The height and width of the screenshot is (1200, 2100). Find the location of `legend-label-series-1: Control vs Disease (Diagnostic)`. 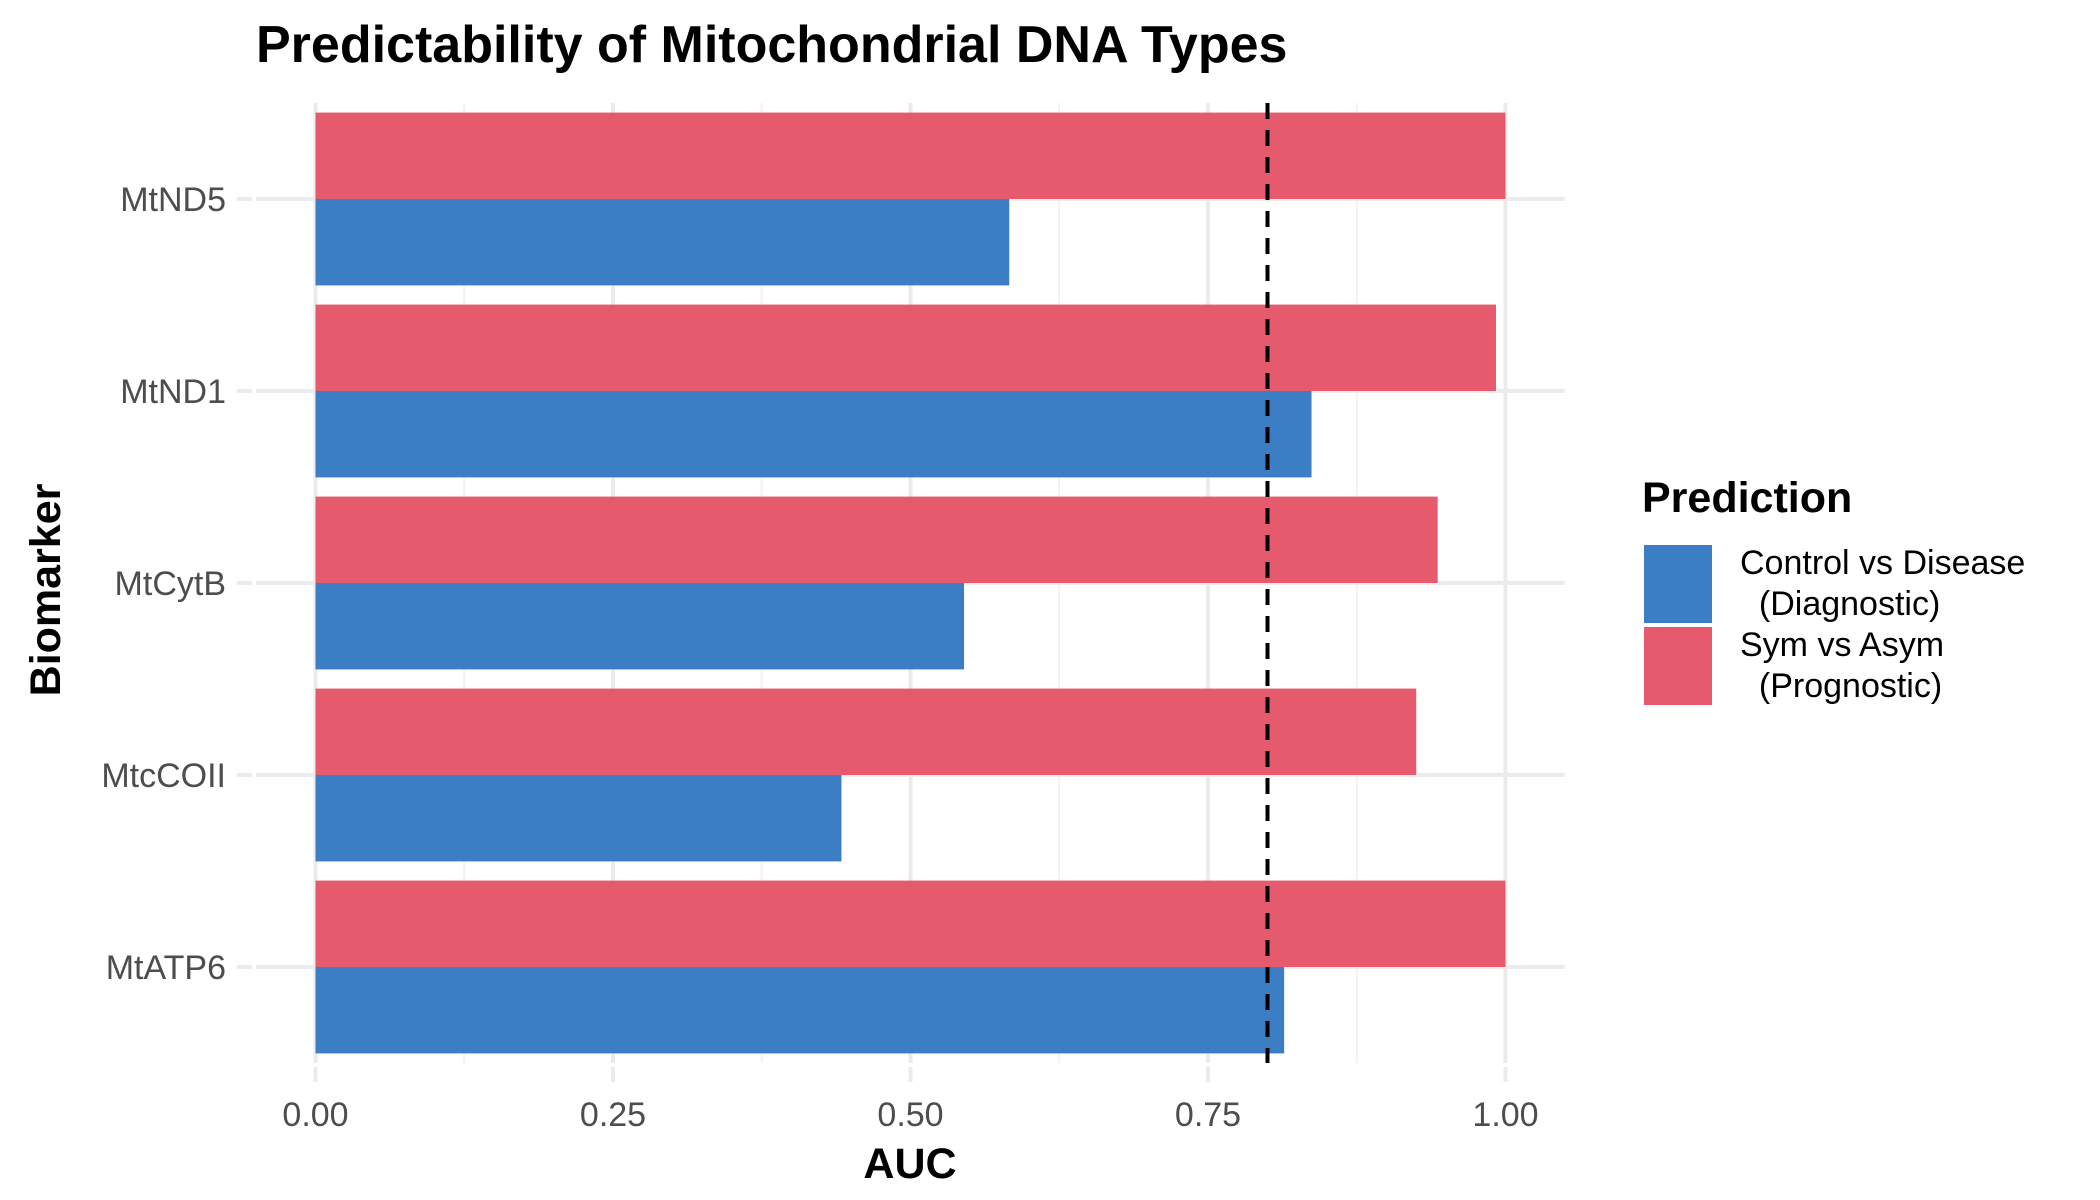

legend-label-series-1: Control vs Disease (Diagnostic) is located at coordinates (1882, 583).